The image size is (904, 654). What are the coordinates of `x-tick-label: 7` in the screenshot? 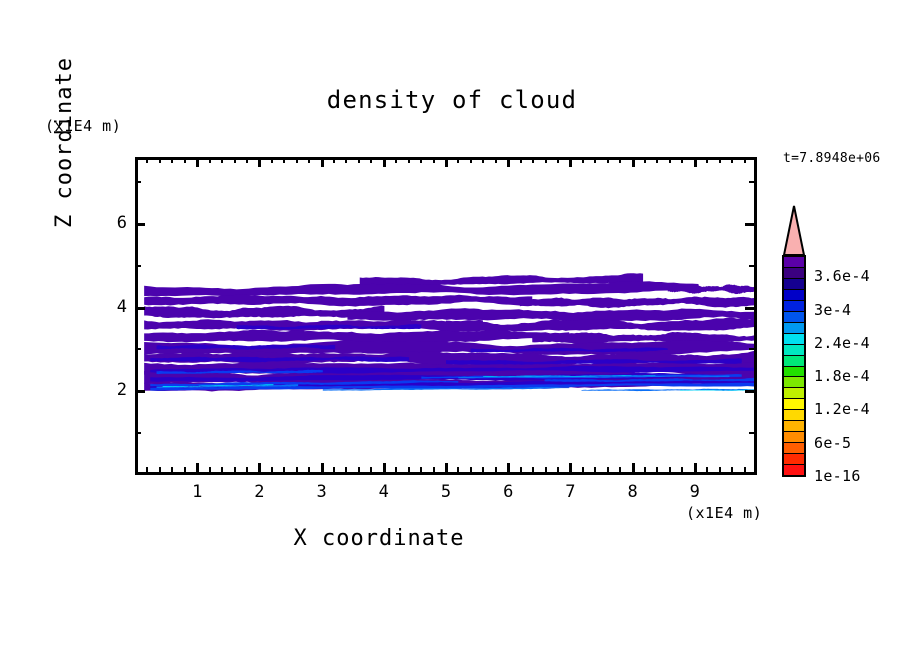 It's located at (570, 492).